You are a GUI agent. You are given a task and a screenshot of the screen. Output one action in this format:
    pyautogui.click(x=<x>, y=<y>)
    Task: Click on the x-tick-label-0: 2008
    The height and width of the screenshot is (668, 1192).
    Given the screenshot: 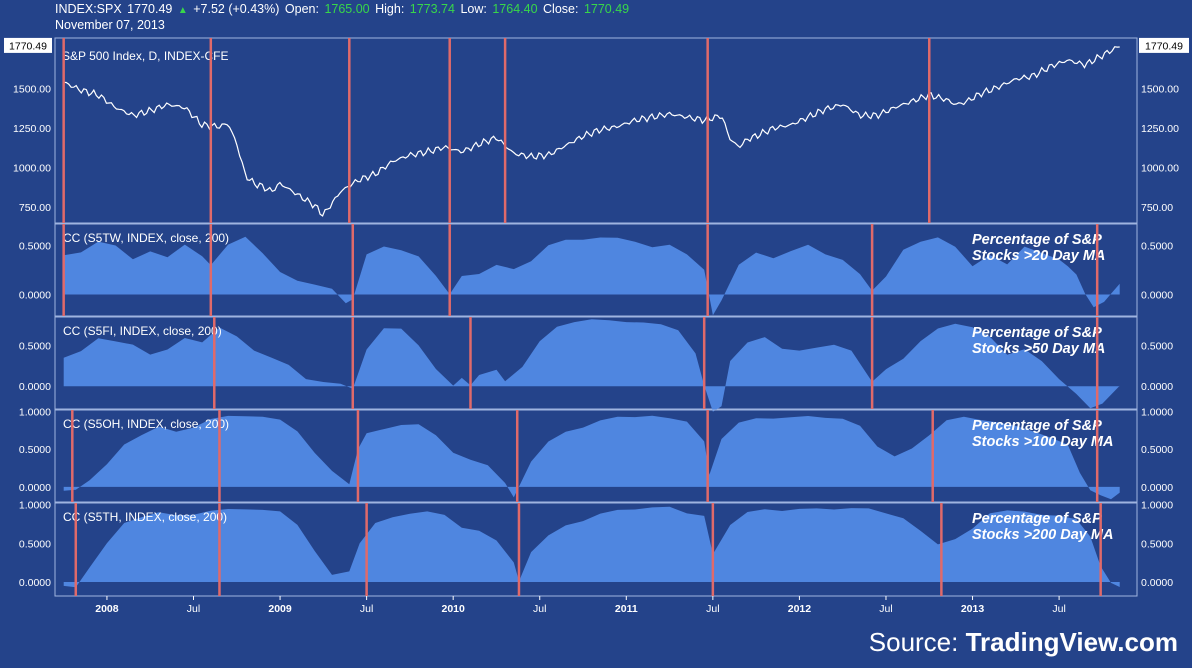 What is the action you would take?
    pyautogui.click(x=107, y=609)
    